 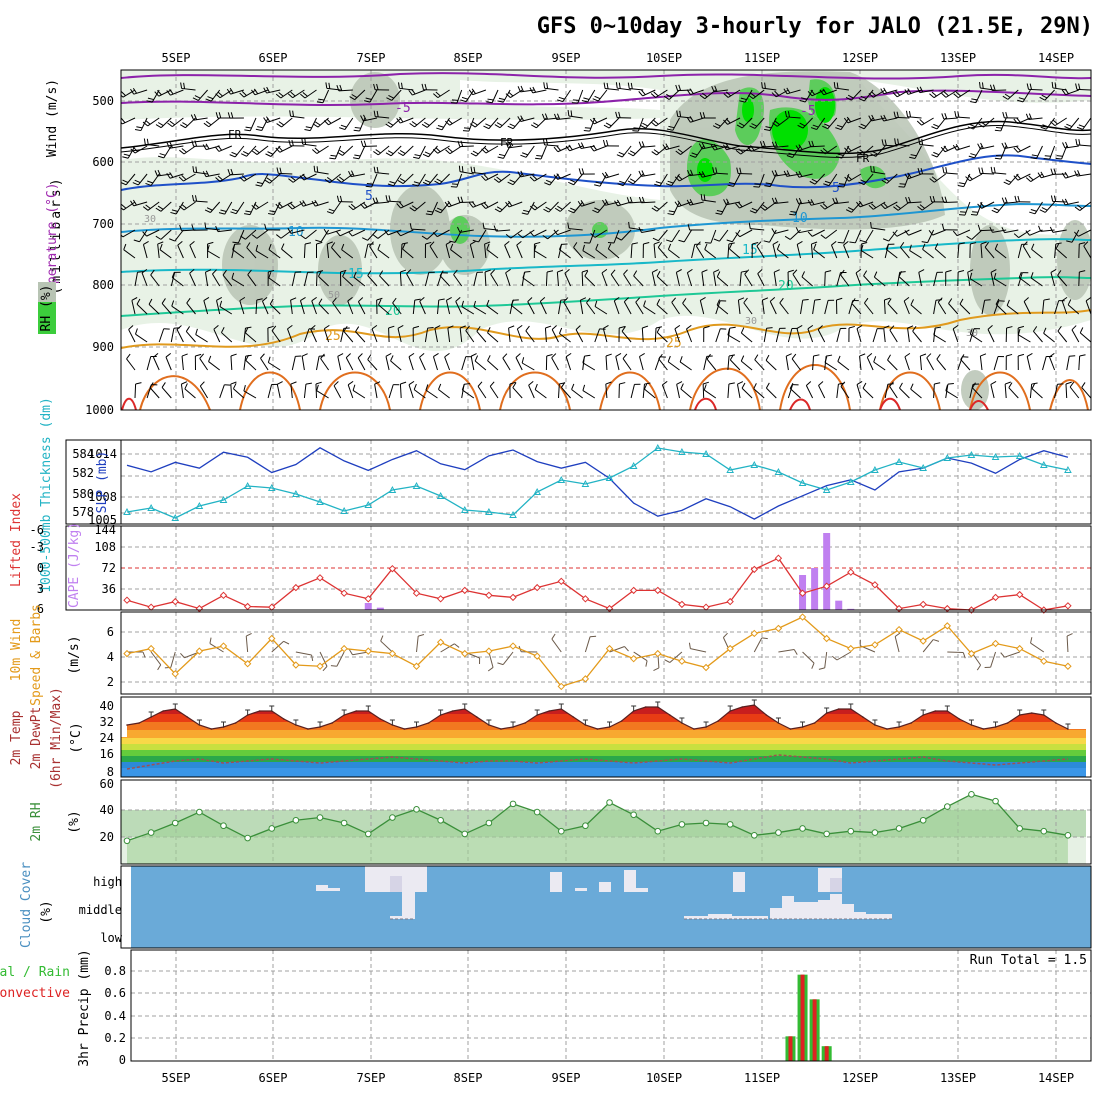 I want to click on contour-label: -5, so click(x=808, y=111).